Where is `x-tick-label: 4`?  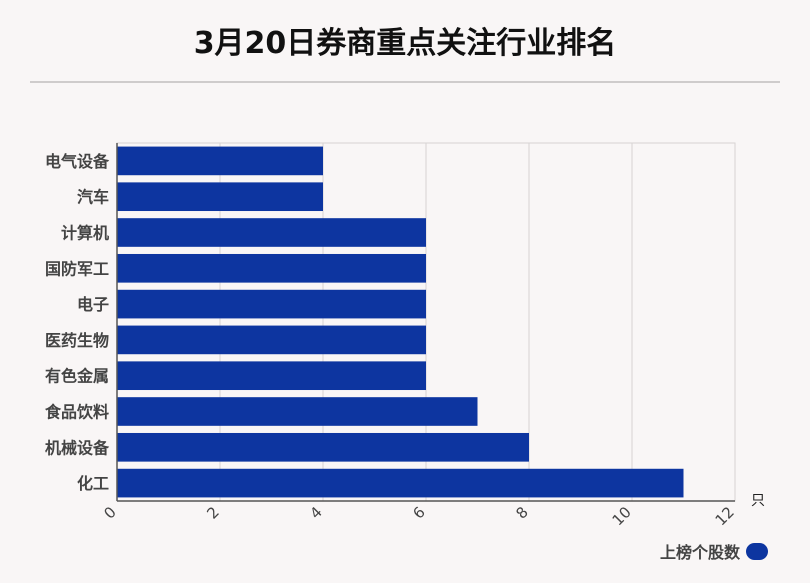 x-tick-label: 4 is located at coordinates (315, 512).